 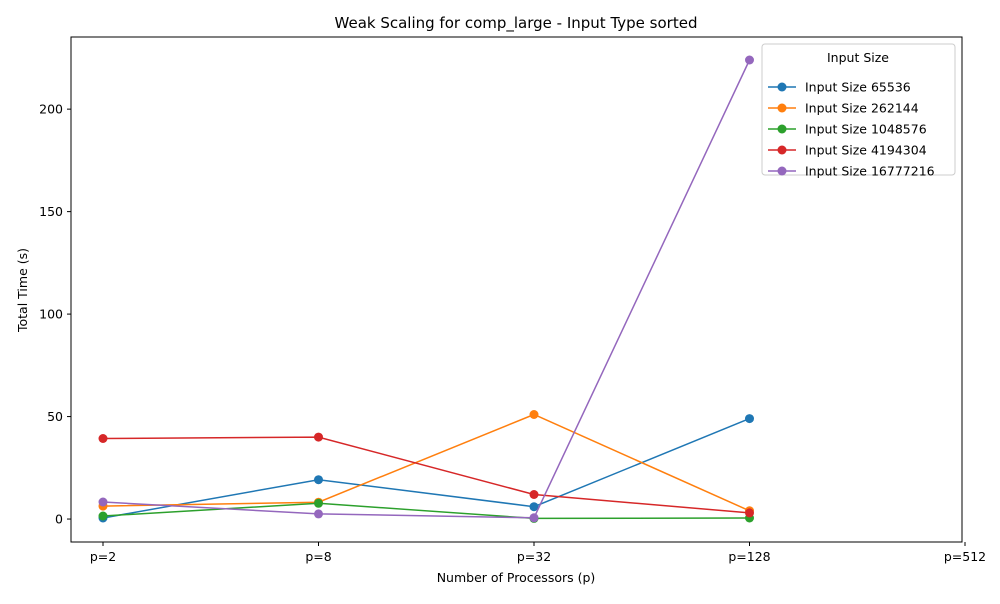 I want to click on legend-item: Input Size 65536, so click(x=839, y=87).